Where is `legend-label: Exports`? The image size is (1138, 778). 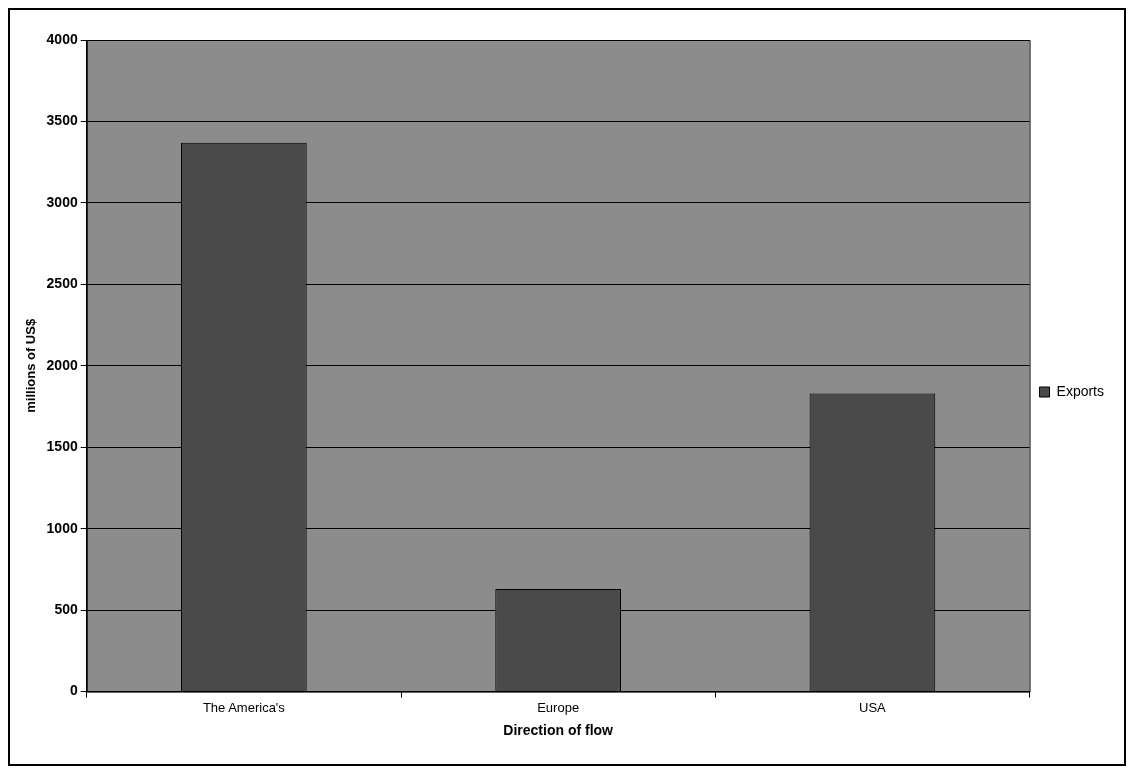
legend-label: Exports is located at coordinates (1080, 390).